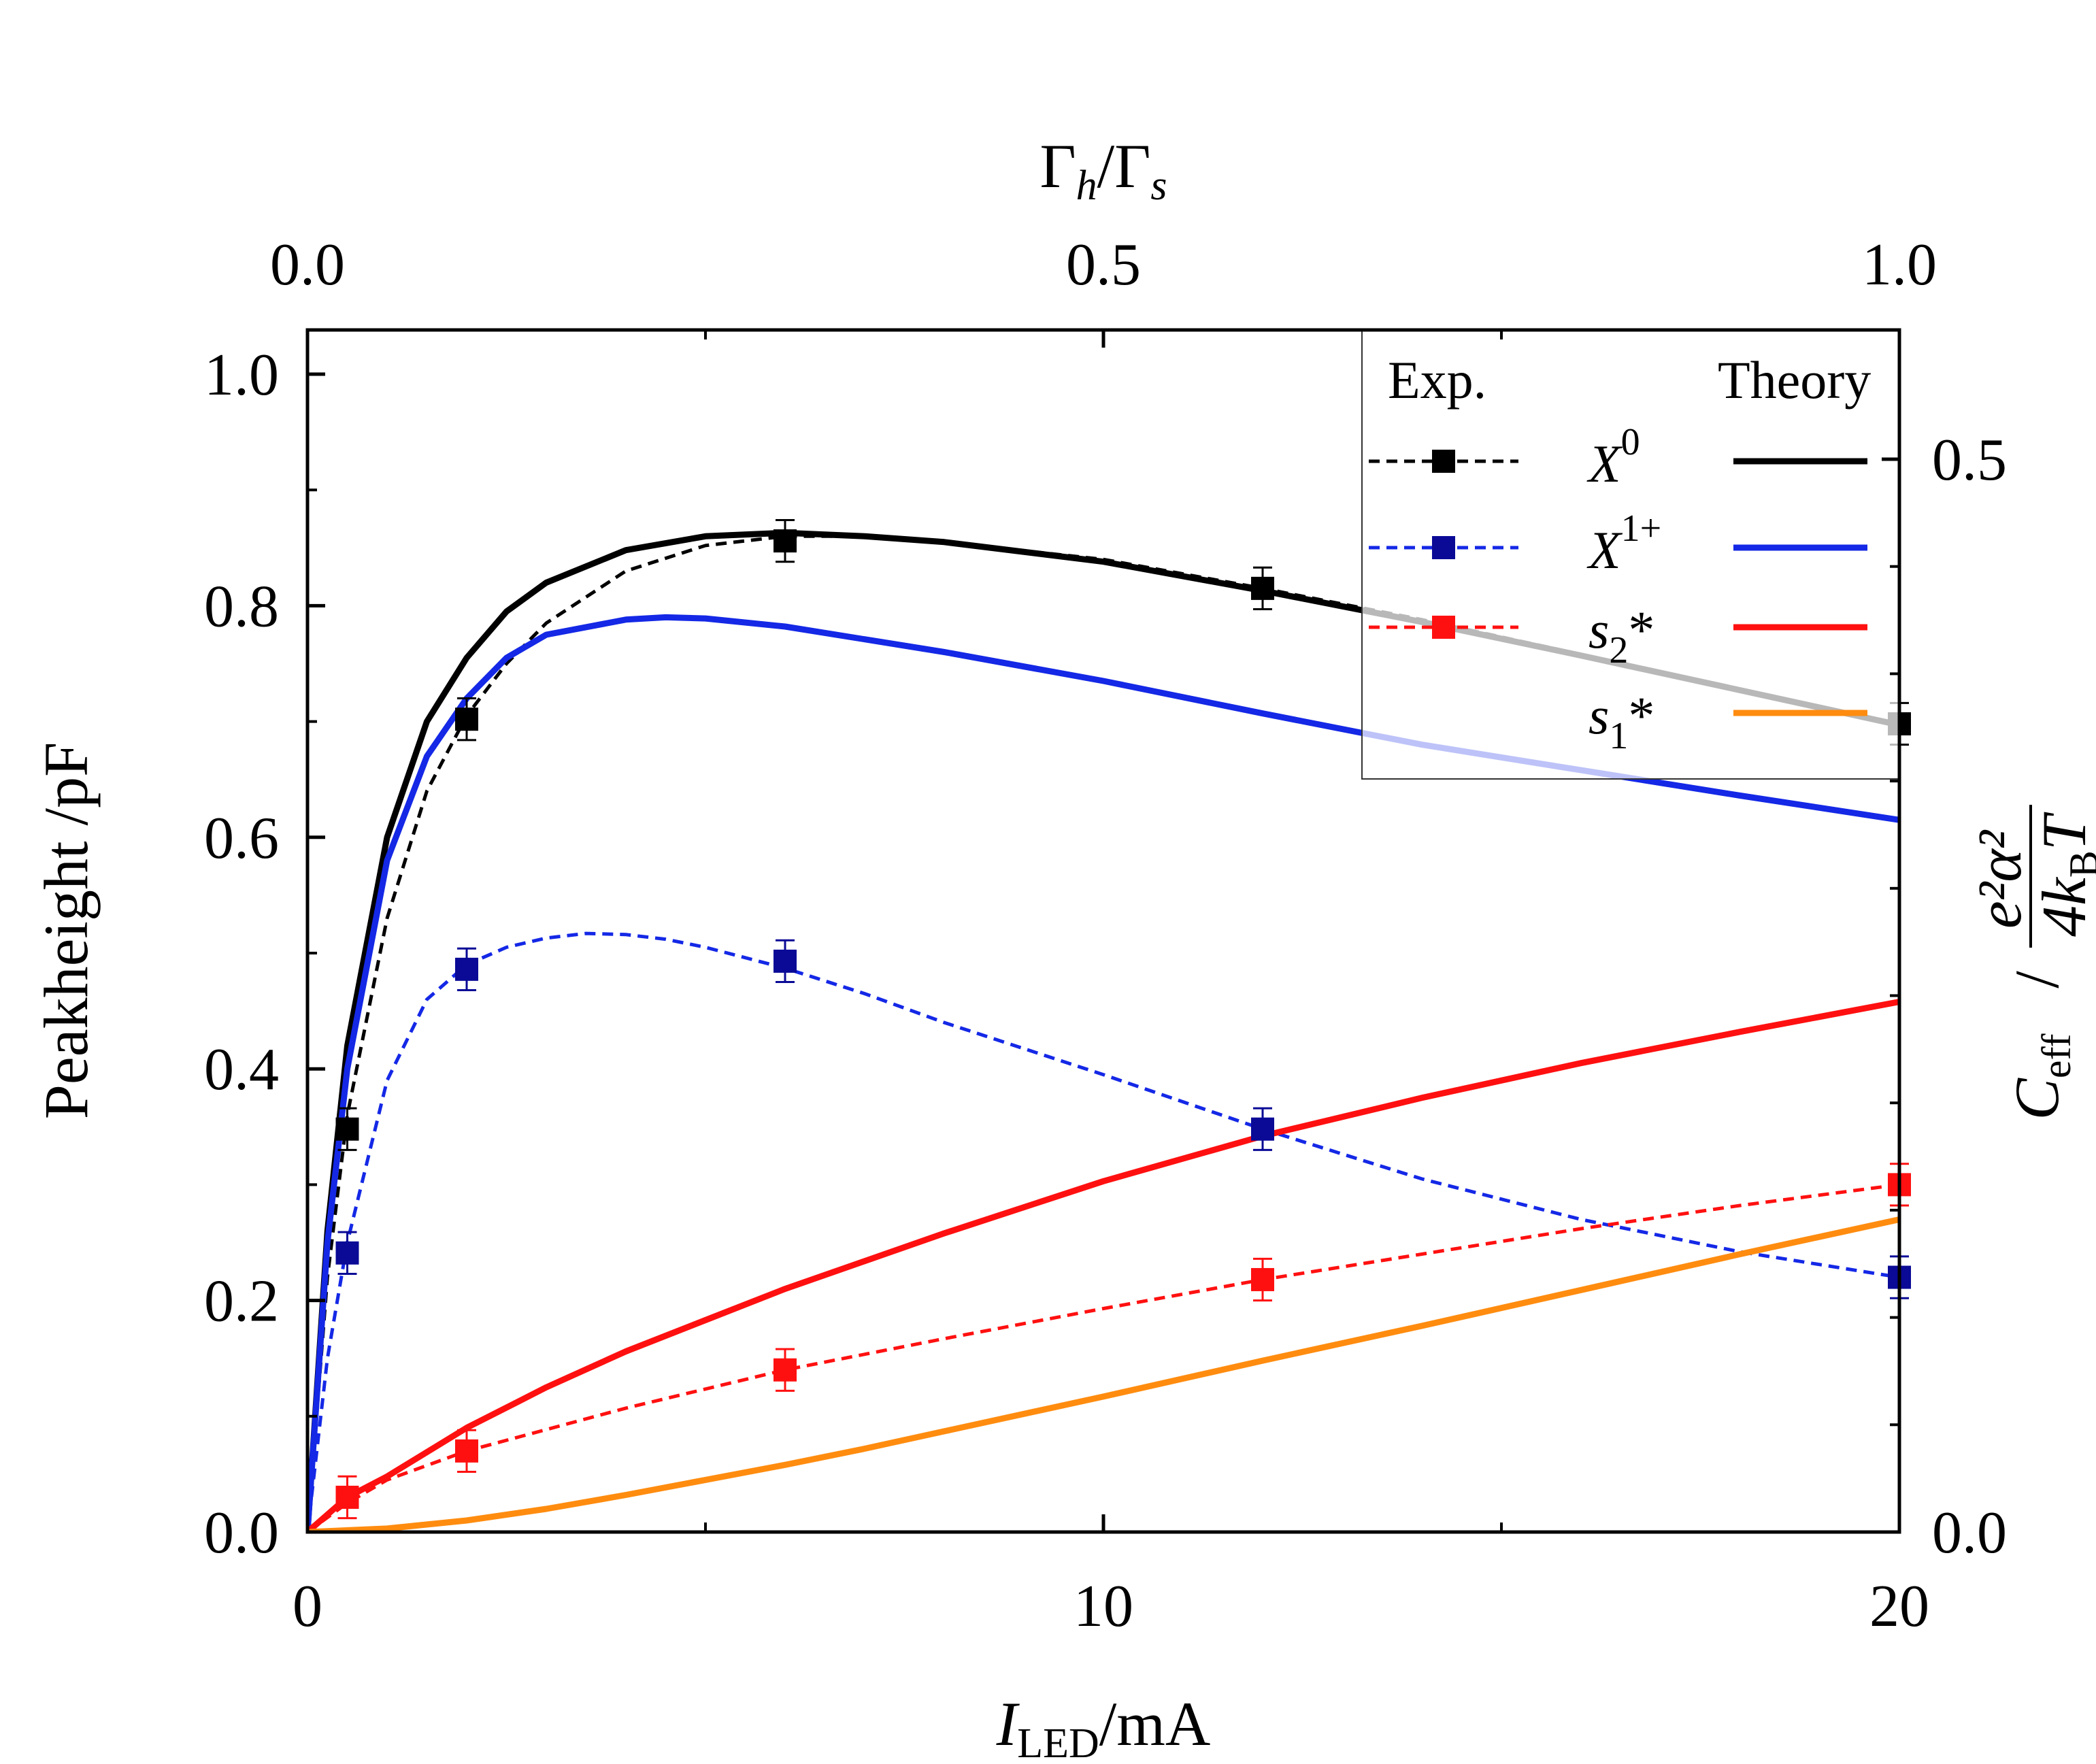 This screenshot has width=2096, height=1764. Describe the element at coordinates (2037, 1098) in the screenshot. I see `right-title-c-main: C` at that location.